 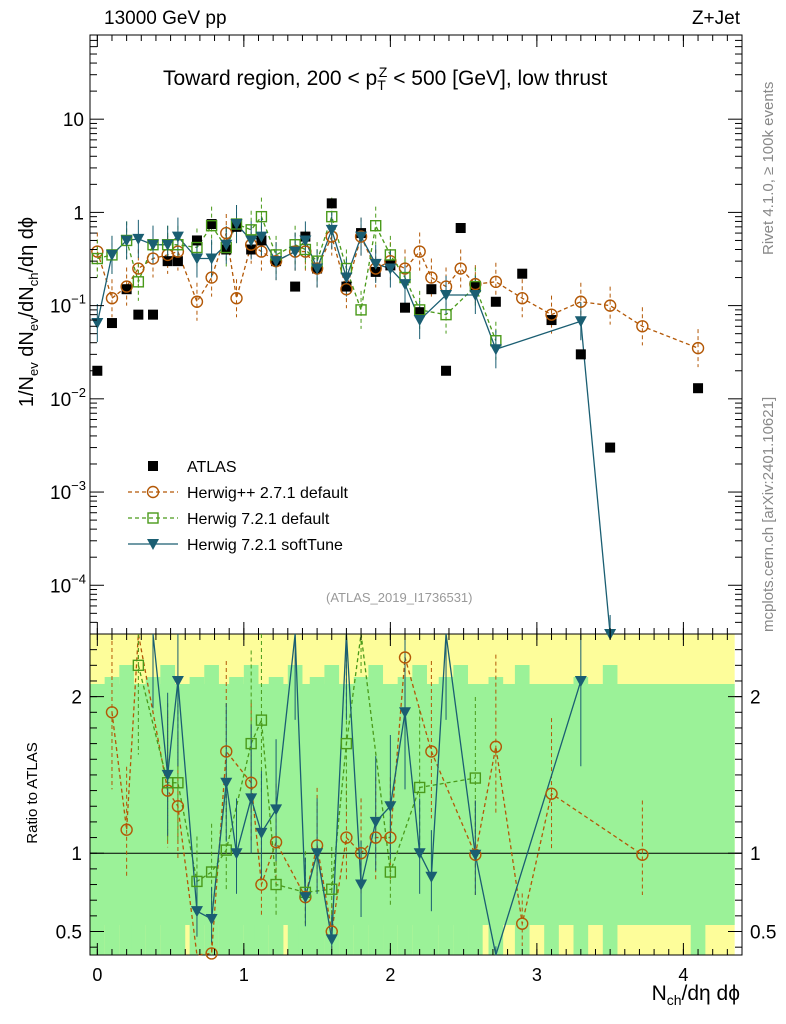 What do you see at coordinates (390, 975) in the screenshot?
I see `x-tick-label: 2` at bounding box center [390, 975].